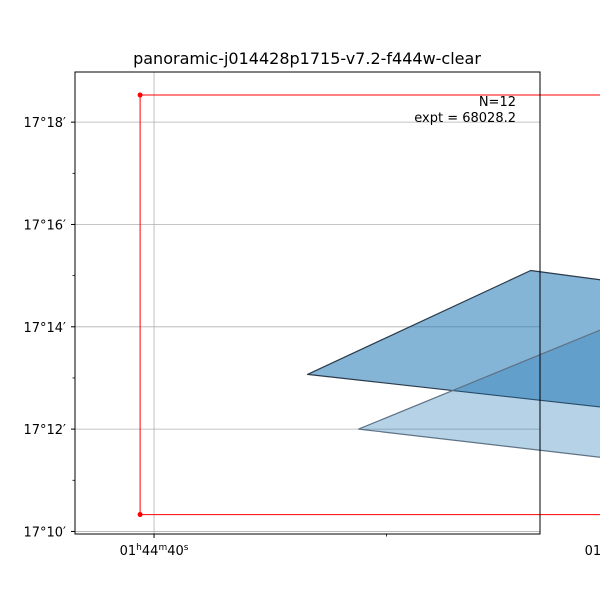 This screenshot has height=600, width=600. What do you see at coordinates (154, 551) in the screenshot?
I see `x-tick-label: 01h44m40s` at bounding box center [154, 551].